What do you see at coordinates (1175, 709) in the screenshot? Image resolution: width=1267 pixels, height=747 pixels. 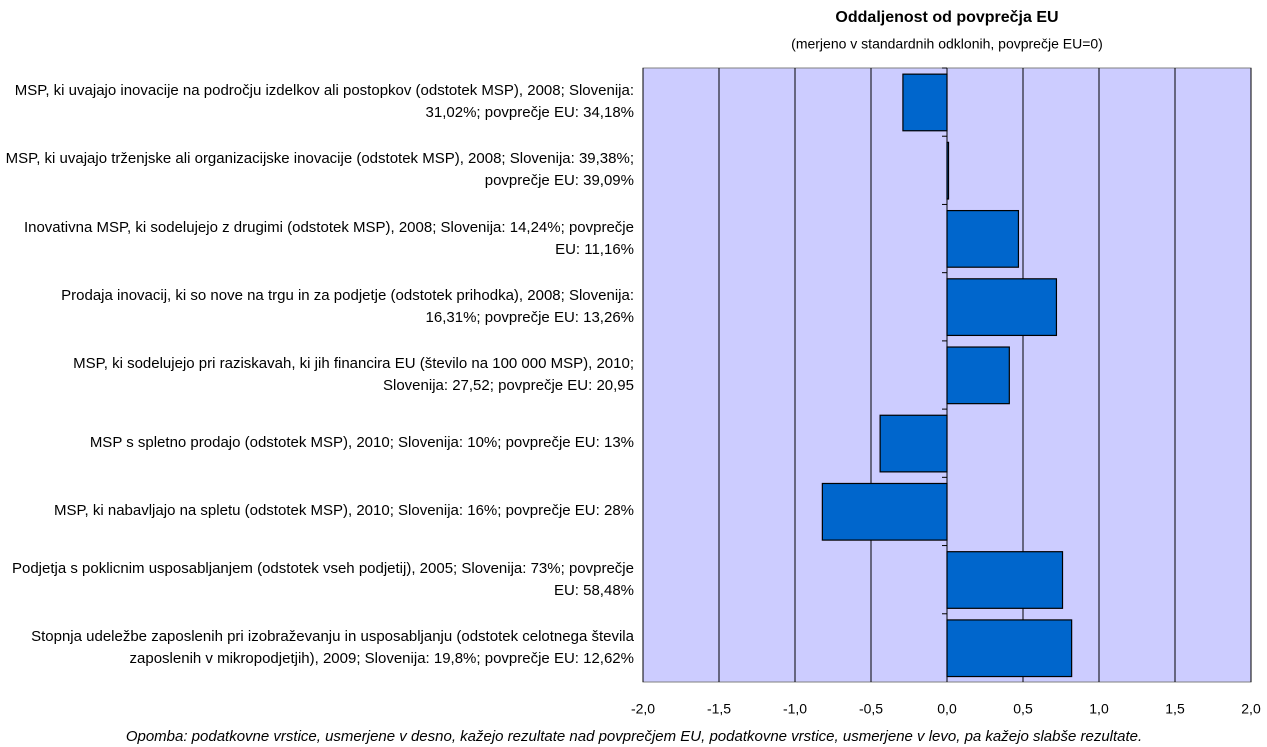 I see `x-tick-label: 1,5` at bounding box center [1175, 709].